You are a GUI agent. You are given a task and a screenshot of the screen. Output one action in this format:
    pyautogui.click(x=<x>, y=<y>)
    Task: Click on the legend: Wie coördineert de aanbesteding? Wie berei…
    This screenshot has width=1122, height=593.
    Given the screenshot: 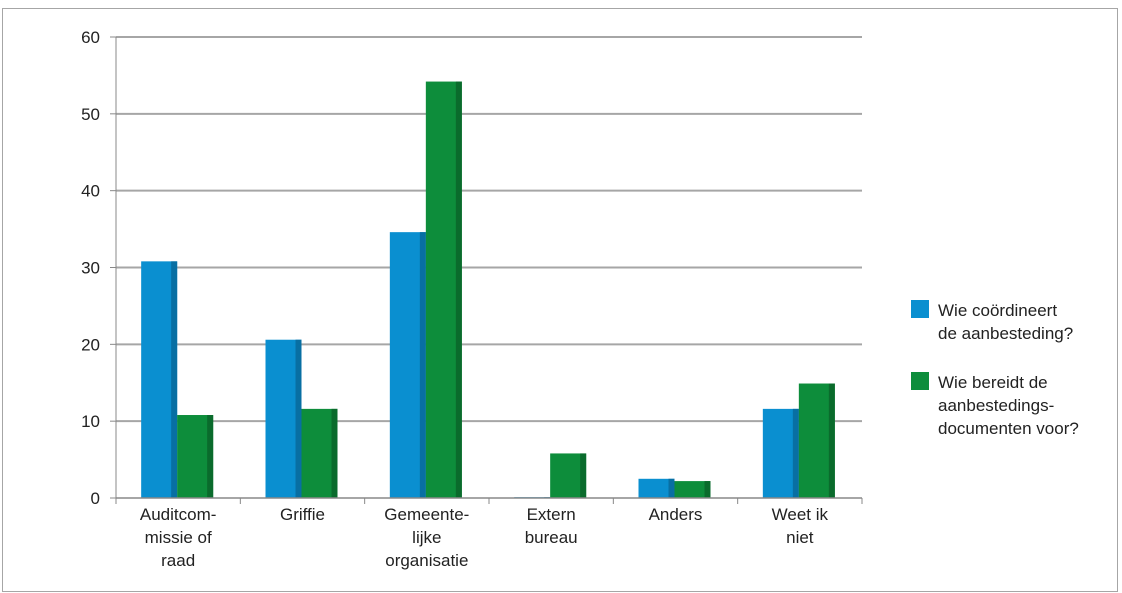 What is the action you would take?
    pyautogui.click(x=995, y=369)
    